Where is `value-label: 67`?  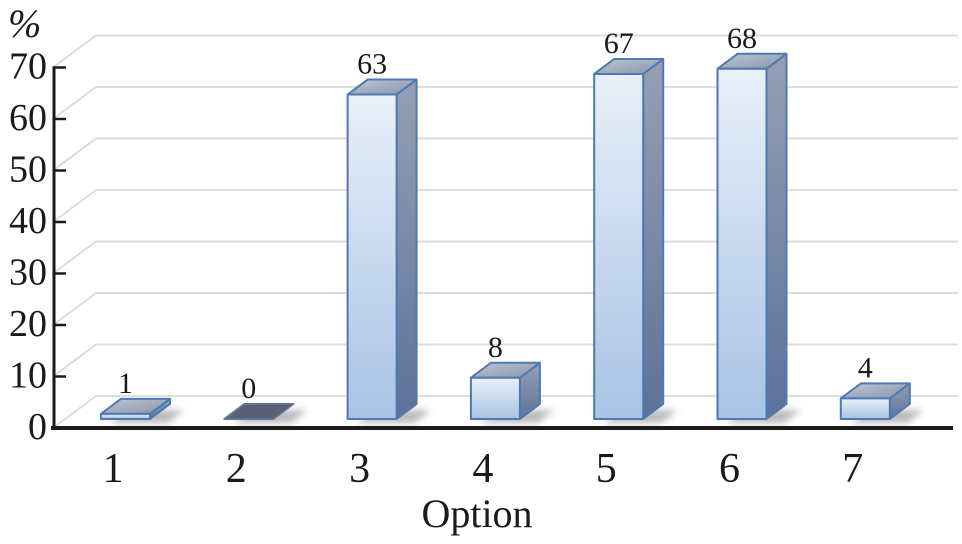 value-label: 67 is located at coordinates (619, 43).